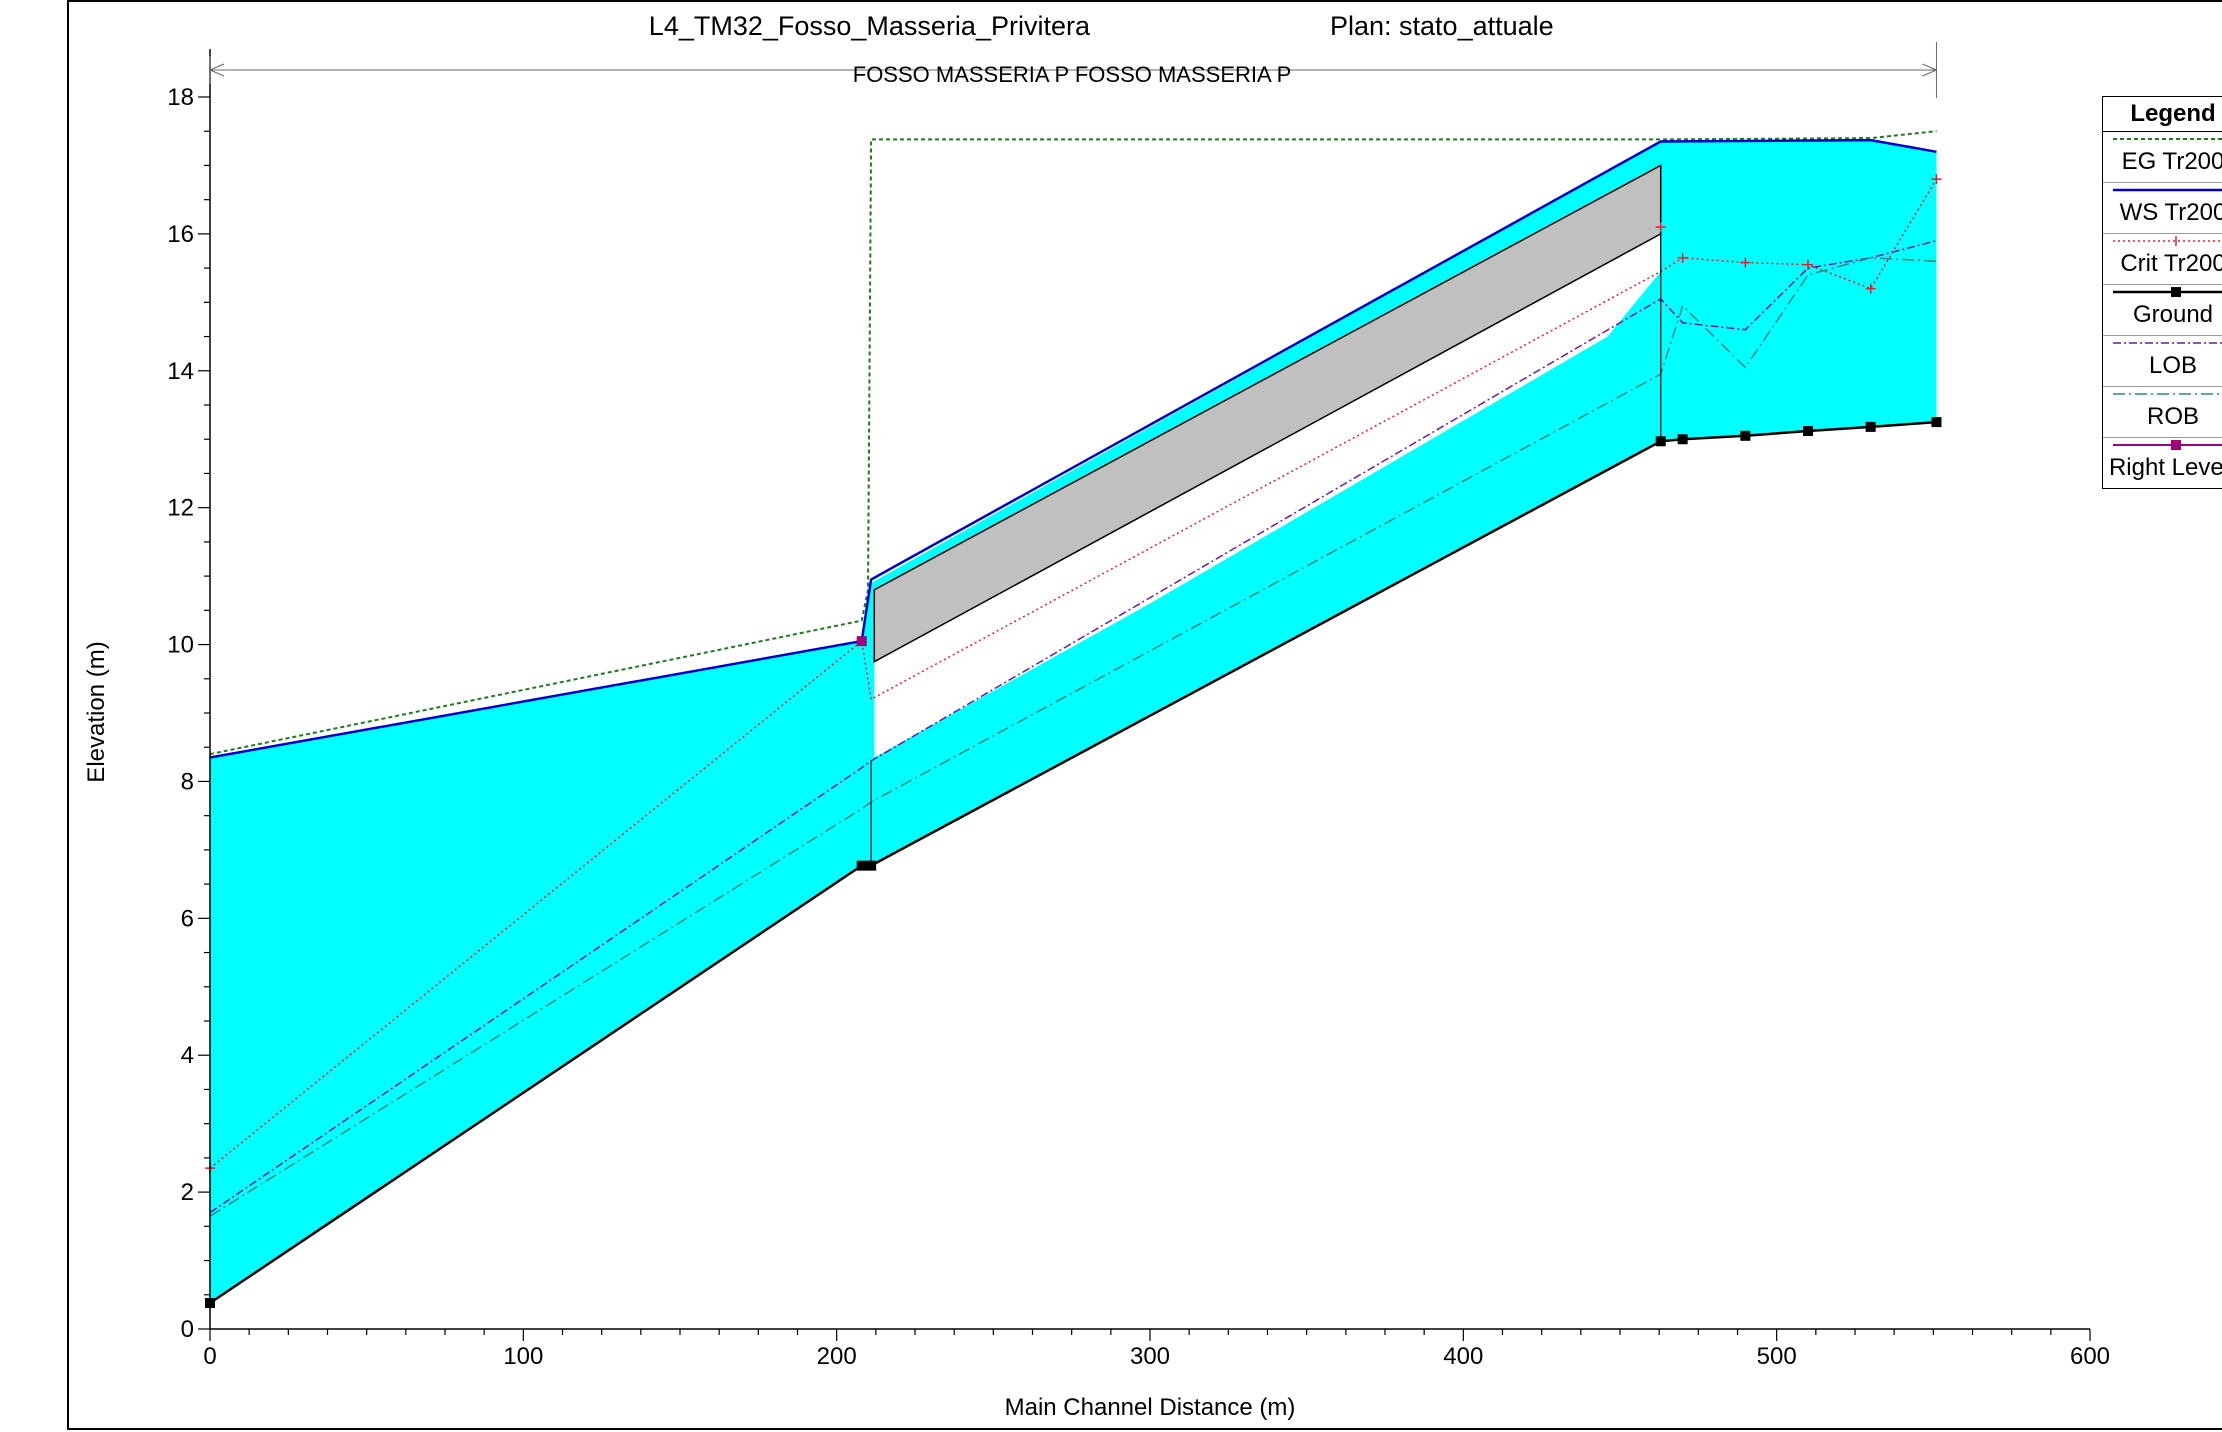 Image resolution: width=2222 pixels, height=1432 pixels. I want to click on chart-plan: Plan: stato_attuale, so click(1442, 26).